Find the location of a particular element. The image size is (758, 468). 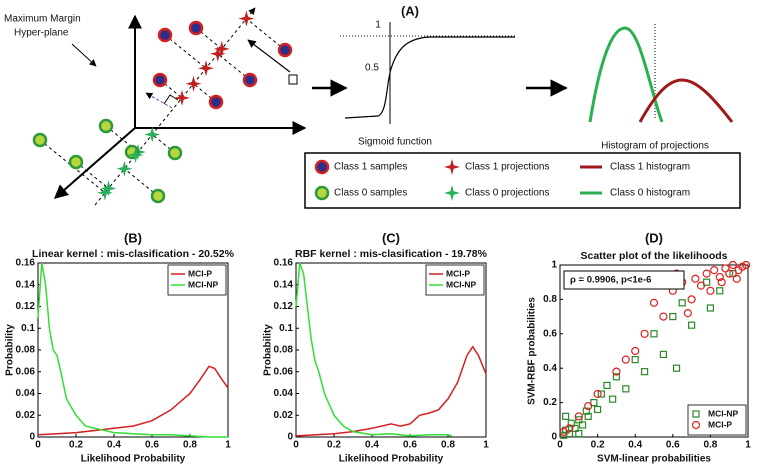

y-tick-label: 0.14 is located at coordinates (284, 284).